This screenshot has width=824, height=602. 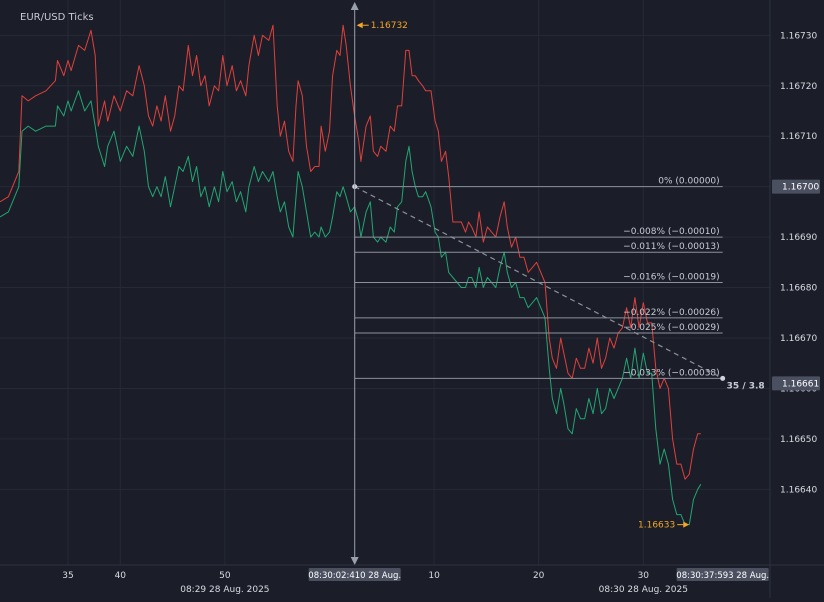 I want to click on crosshair-end-time-tag, so click(x=722, y=574).